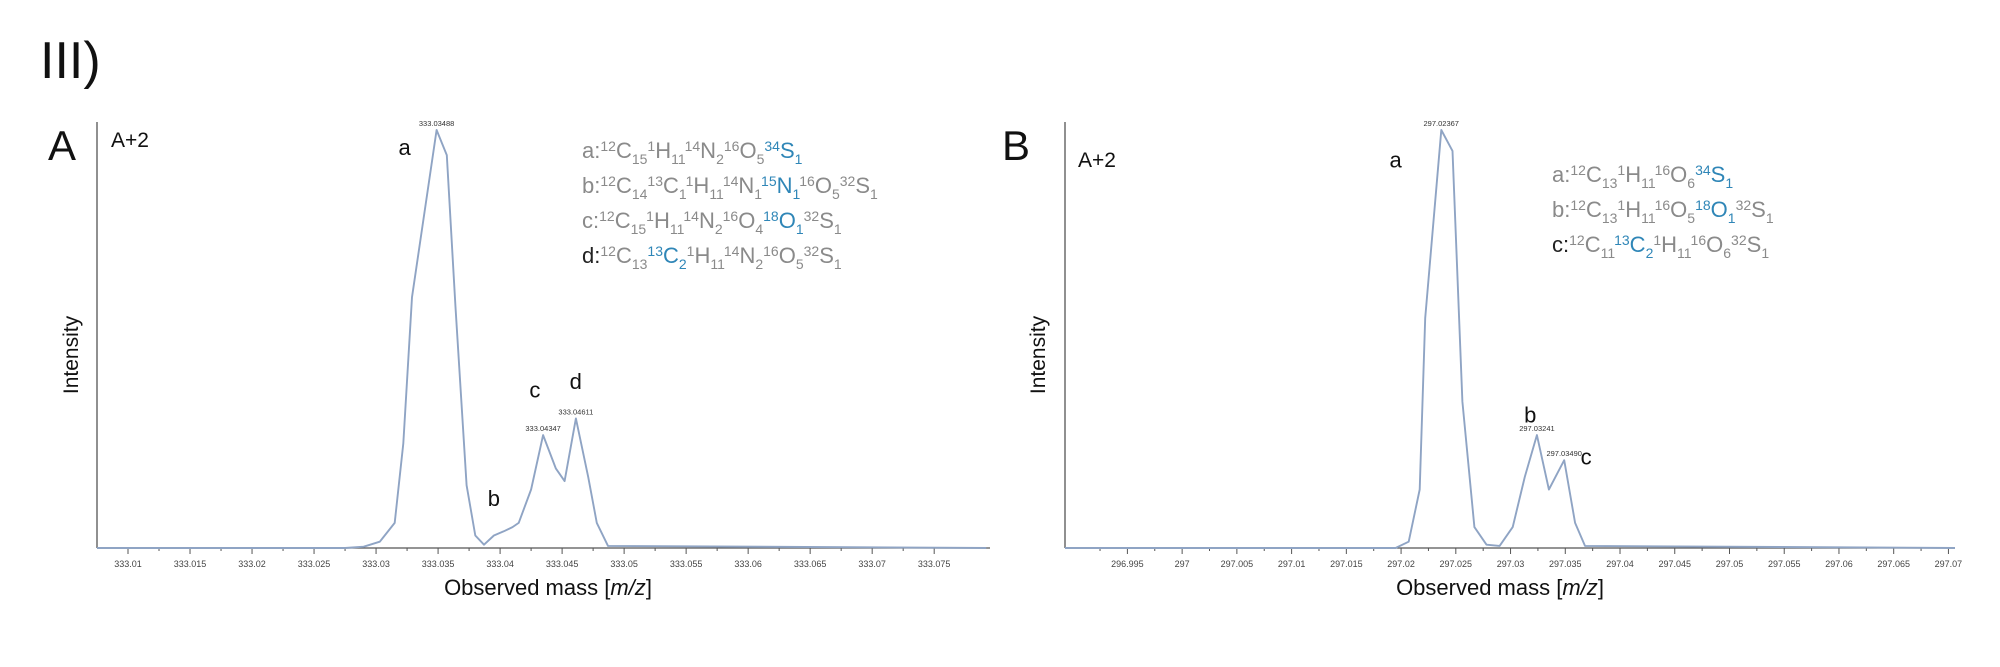  I want to click on legend-entry-b: b:12C1413C11H1114N115N116O532S1, so click(730, 187).